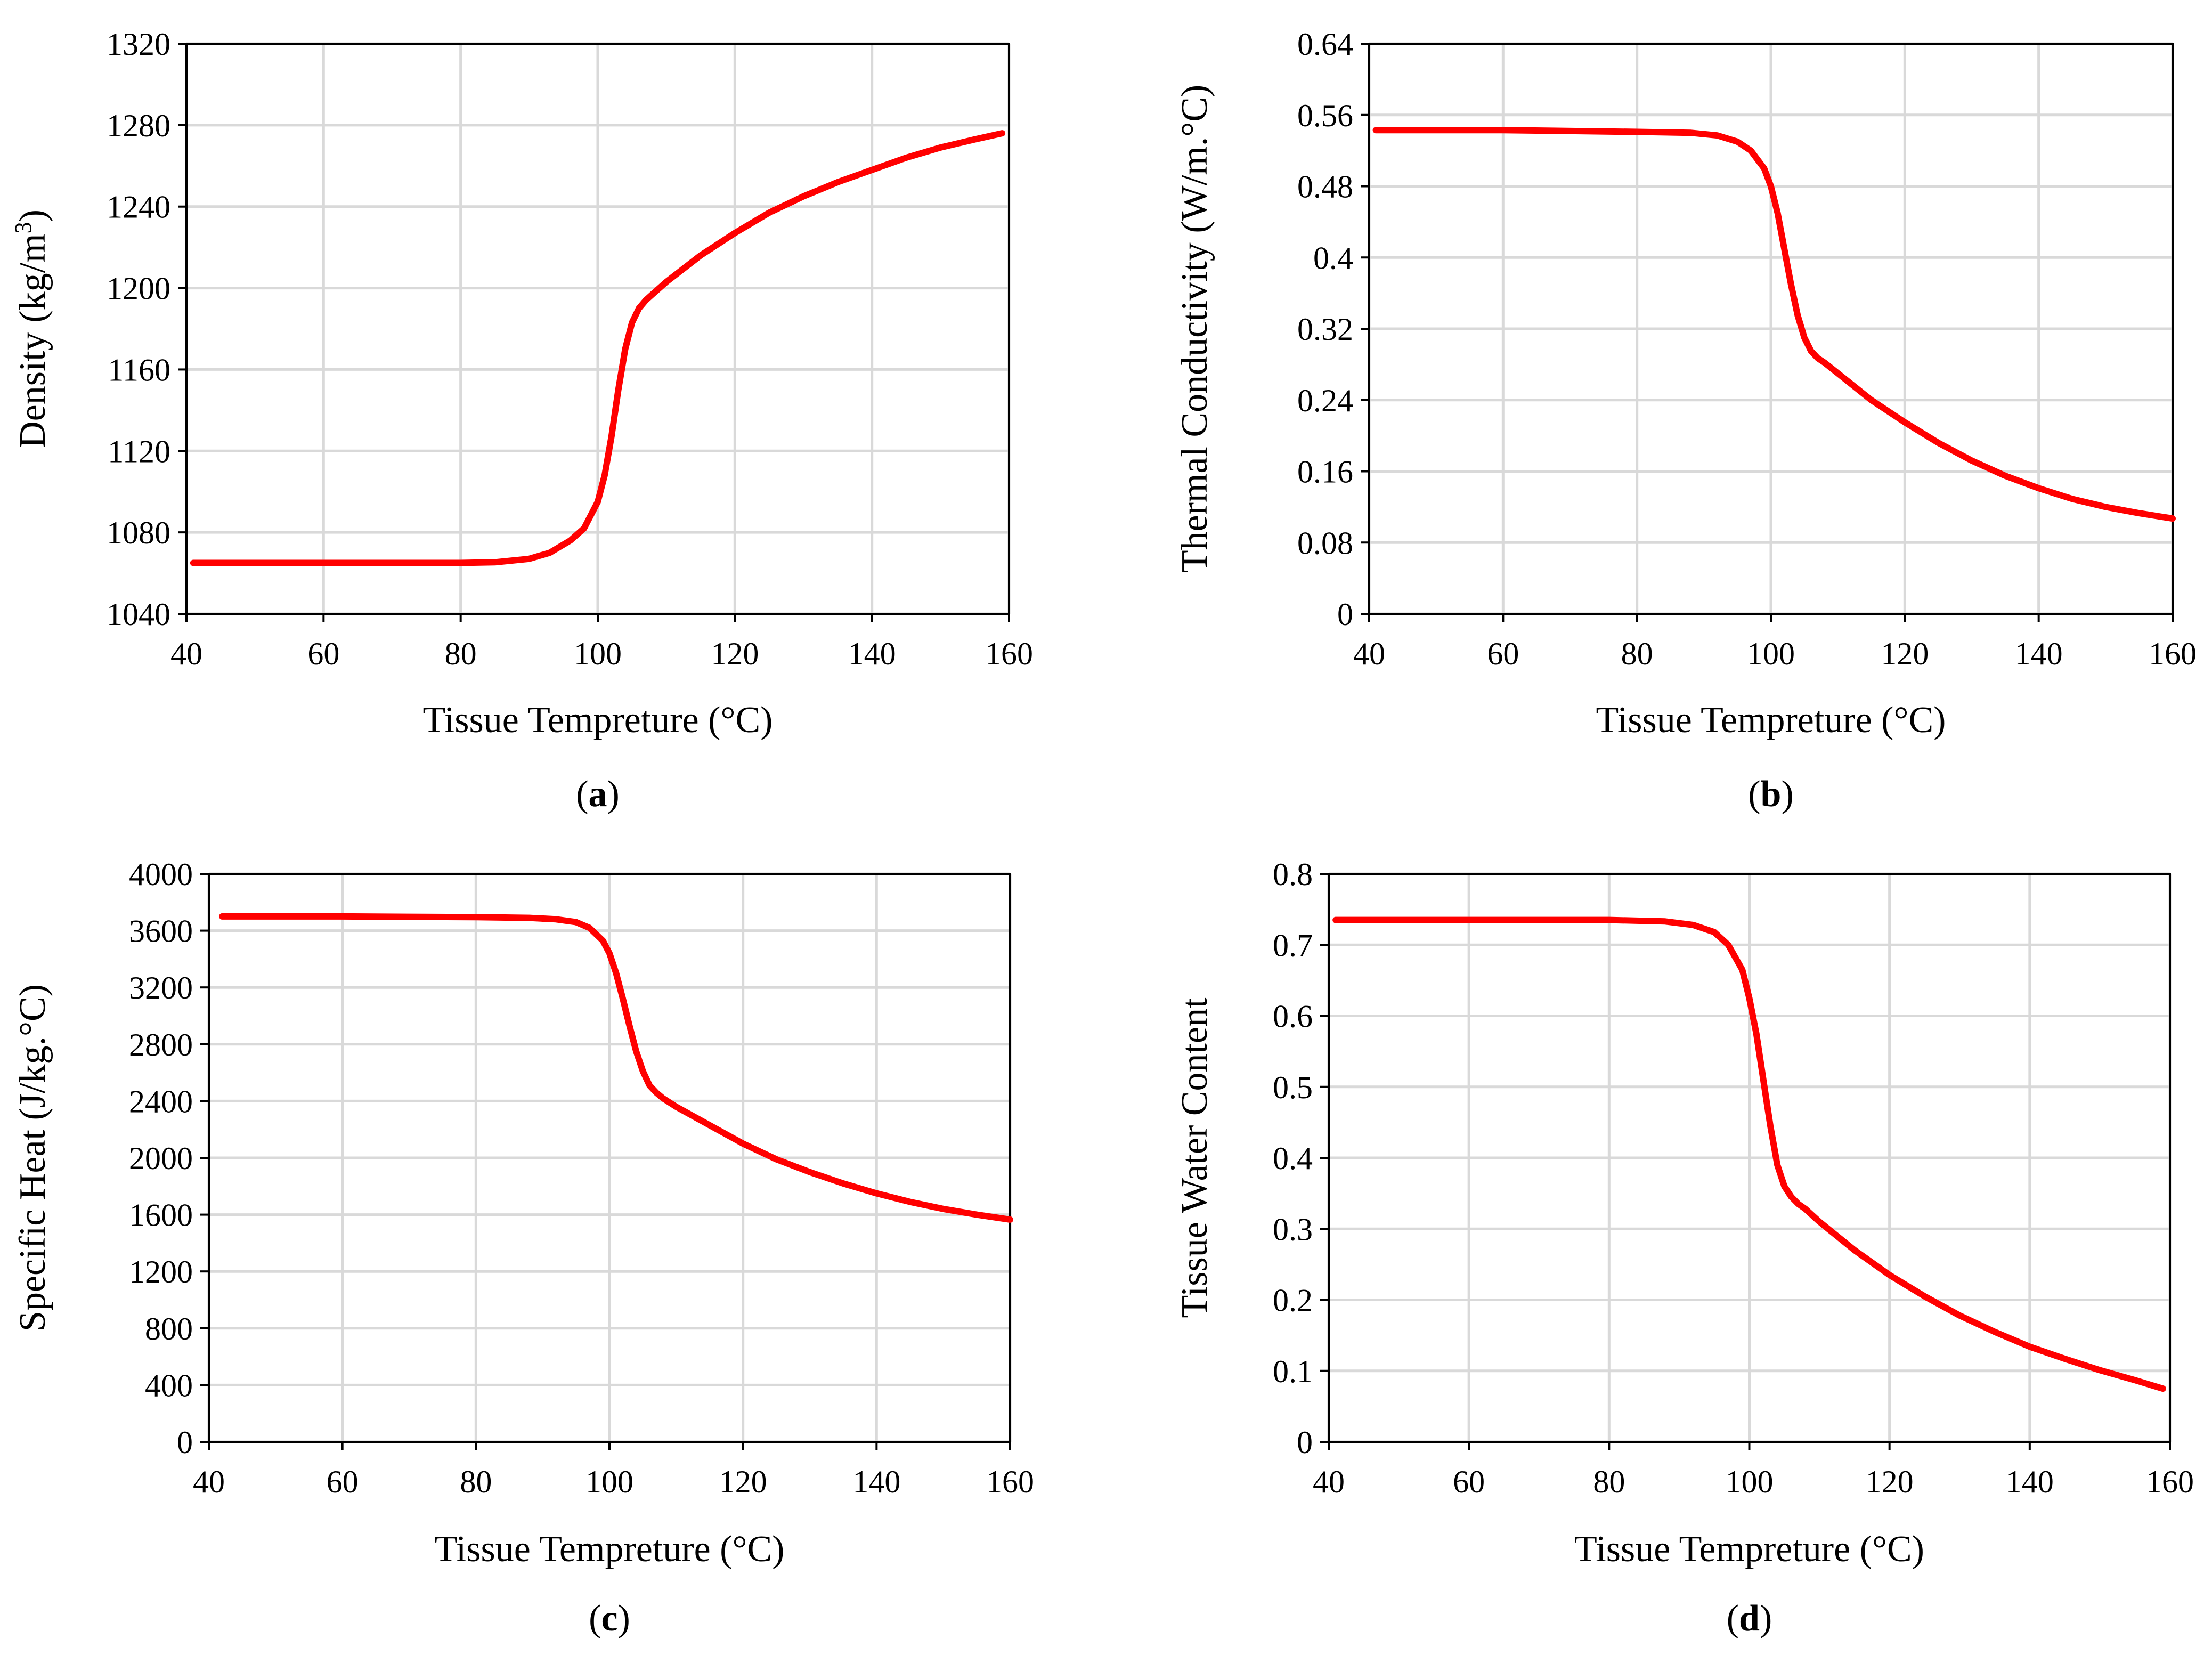 The image size is (2212, 1655). What do you see at coordinates (161, 1215) in the screenshot?
I see `y-tick-label: 1600` at bounding box center [161, 1215].